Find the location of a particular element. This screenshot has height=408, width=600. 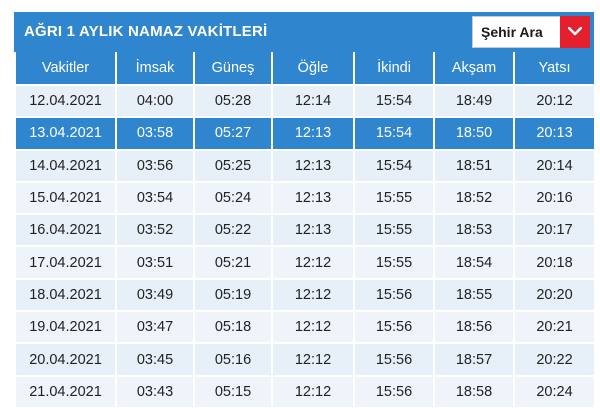

date-cell: 15.04.2021 is located at coordinates (66, 198).